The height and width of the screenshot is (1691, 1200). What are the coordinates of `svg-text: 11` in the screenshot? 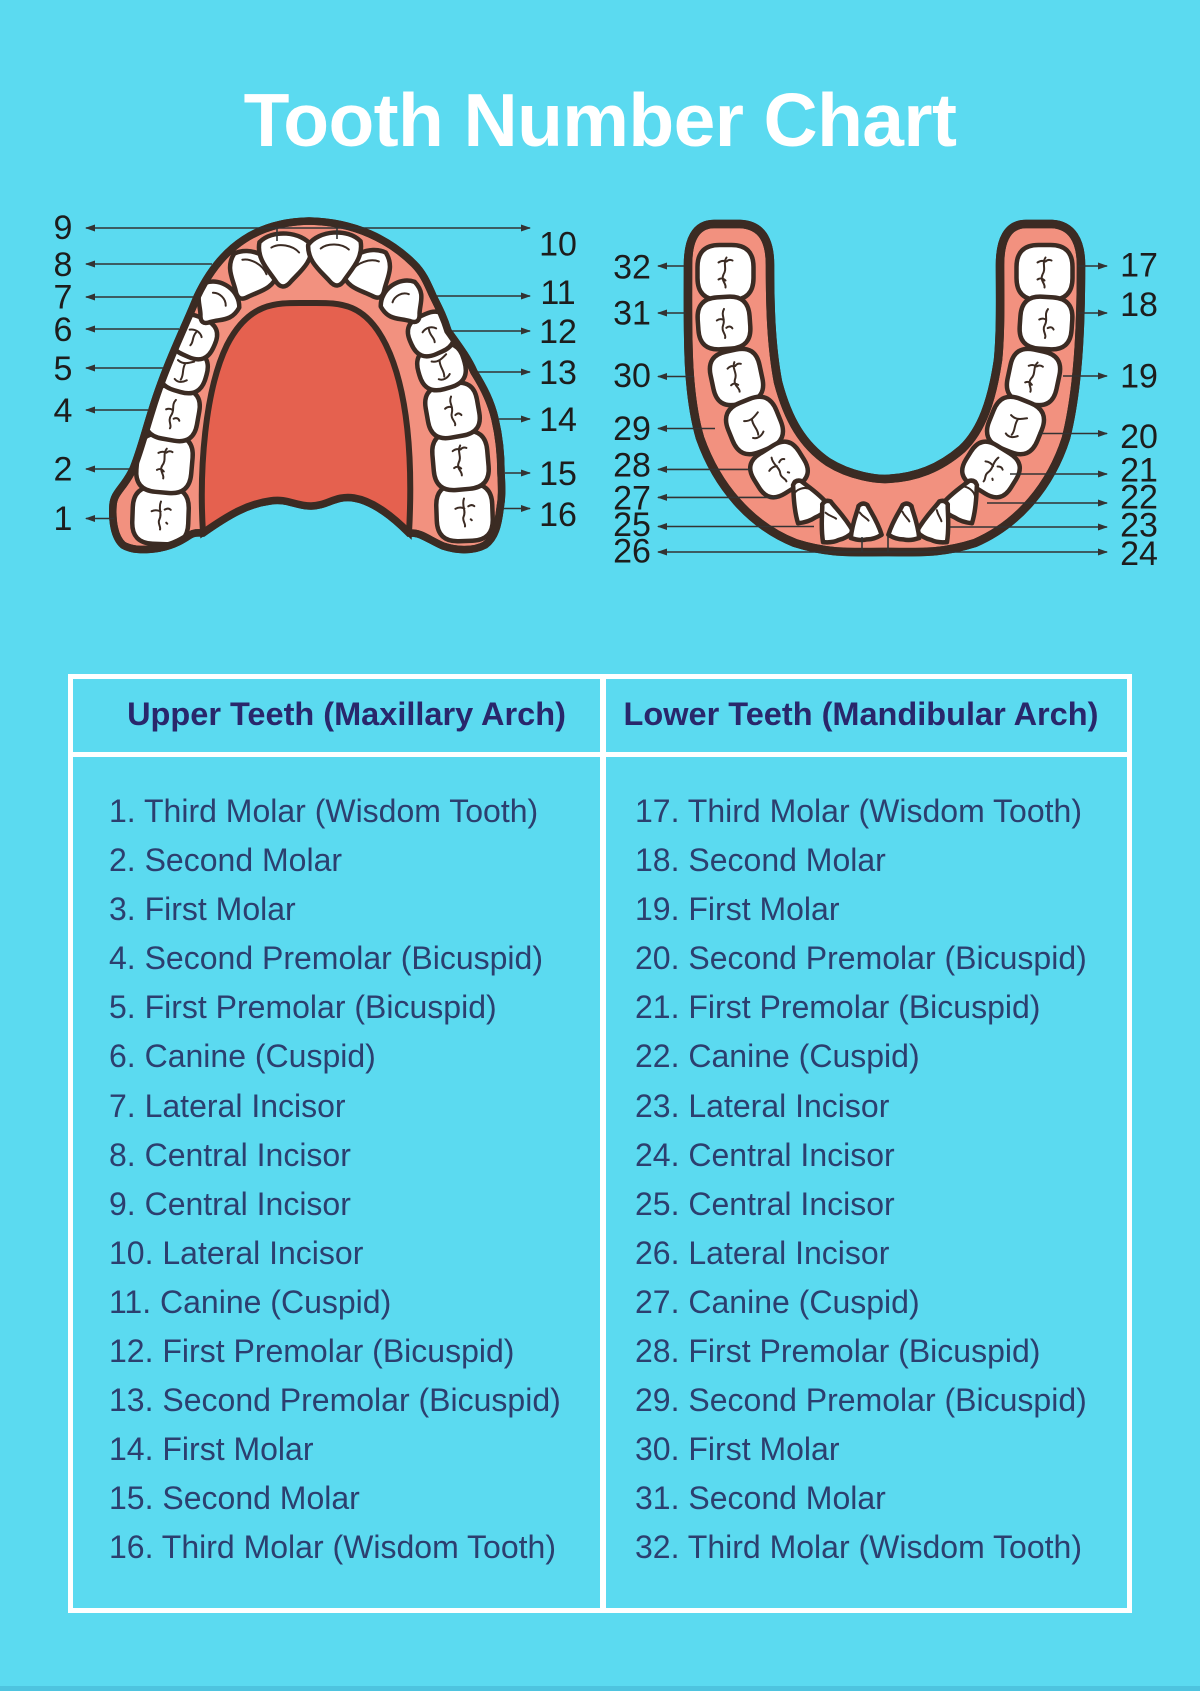 It's located at (557, 293).